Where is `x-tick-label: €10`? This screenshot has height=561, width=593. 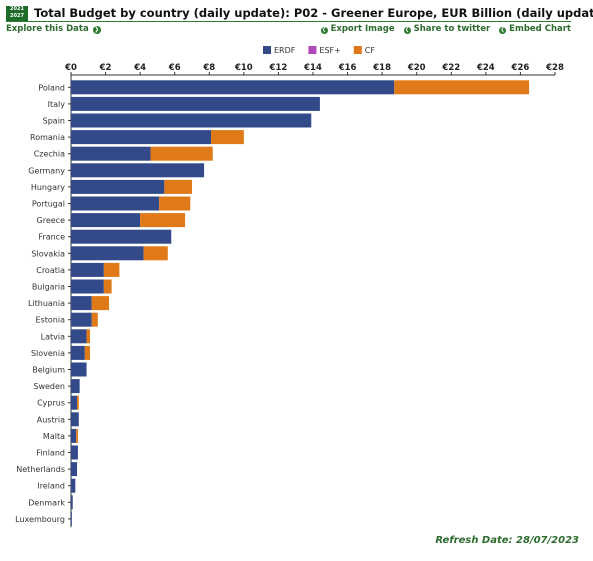 x-tick-label: €10 is located at coordinates (243, 68).